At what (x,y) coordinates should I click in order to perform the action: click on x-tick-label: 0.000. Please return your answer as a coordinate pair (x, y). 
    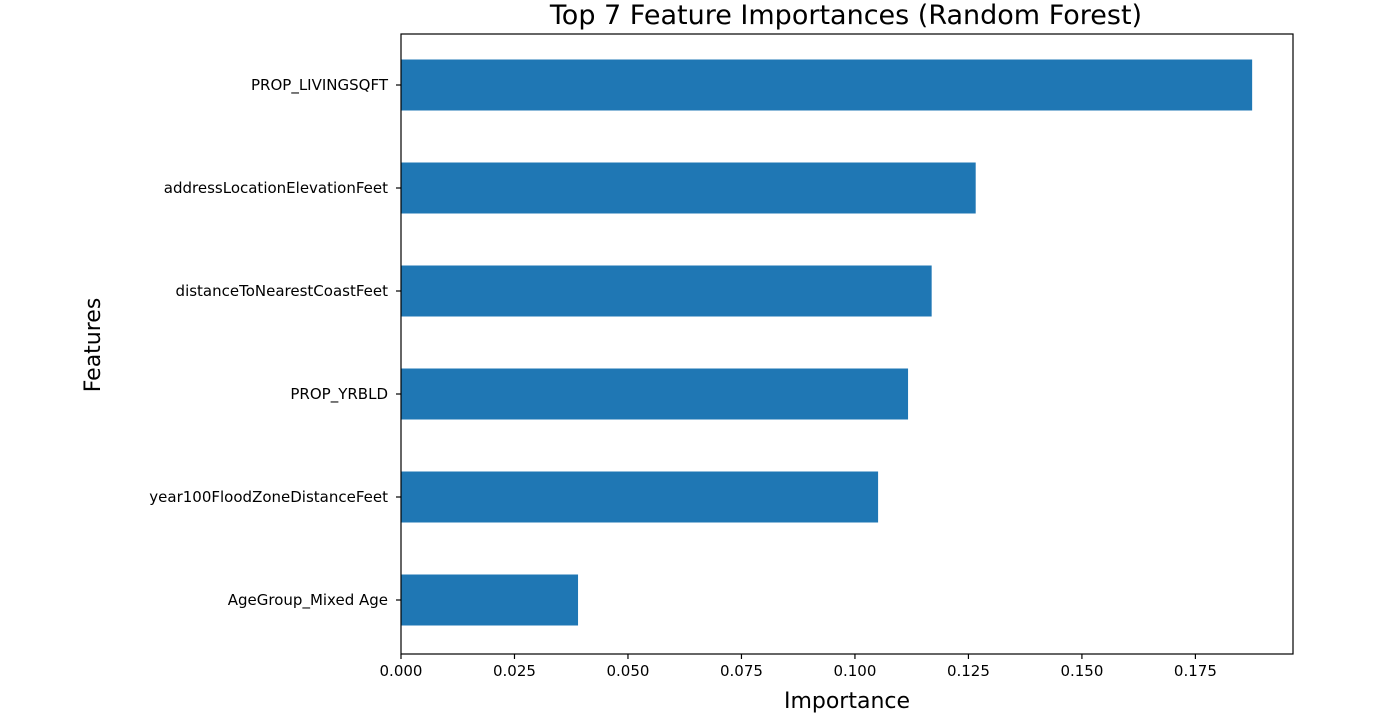
    Looking at the image, I should click on (401, 671).